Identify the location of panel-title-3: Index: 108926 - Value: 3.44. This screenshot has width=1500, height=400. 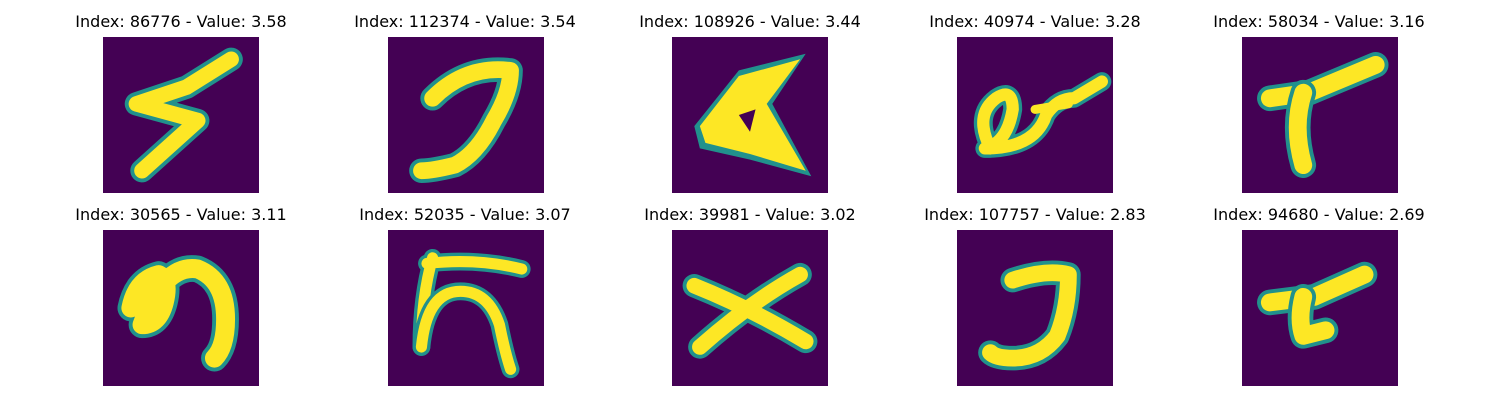
(750, 21).